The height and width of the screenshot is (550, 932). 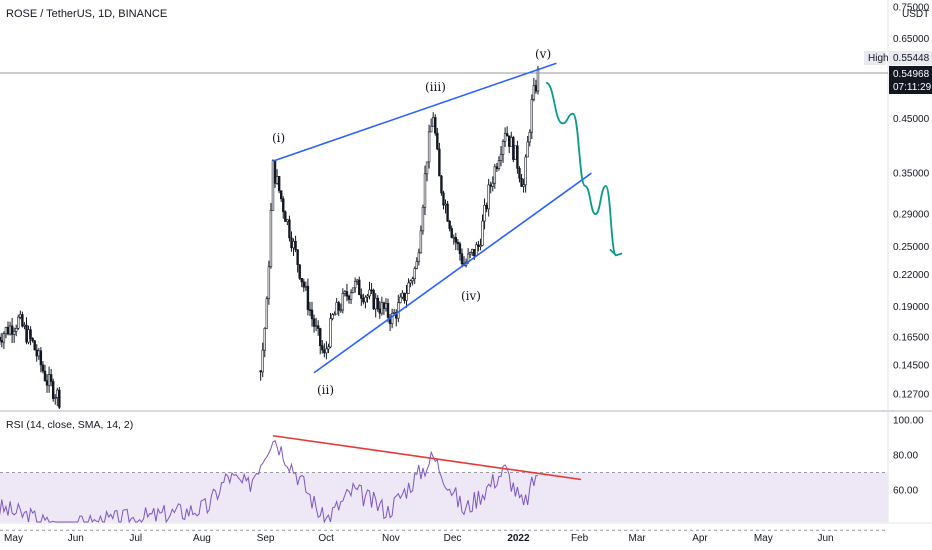 I want to click on wave-label-v: (v), so click(x=543, y=54).